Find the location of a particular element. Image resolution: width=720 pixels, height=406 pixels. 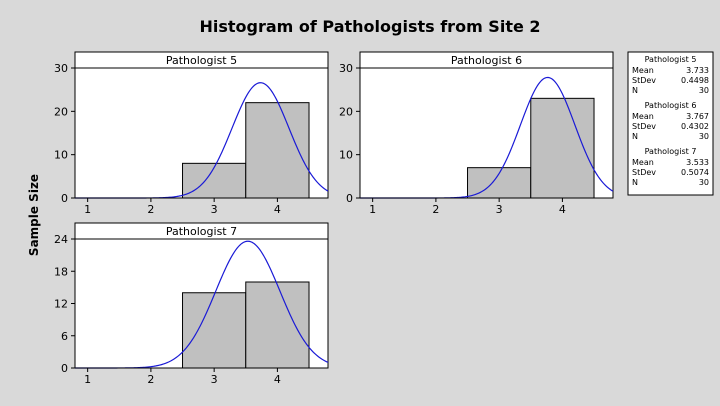

legend-panel-heading: Pathologist 5 is located at coordinates (671, 59).